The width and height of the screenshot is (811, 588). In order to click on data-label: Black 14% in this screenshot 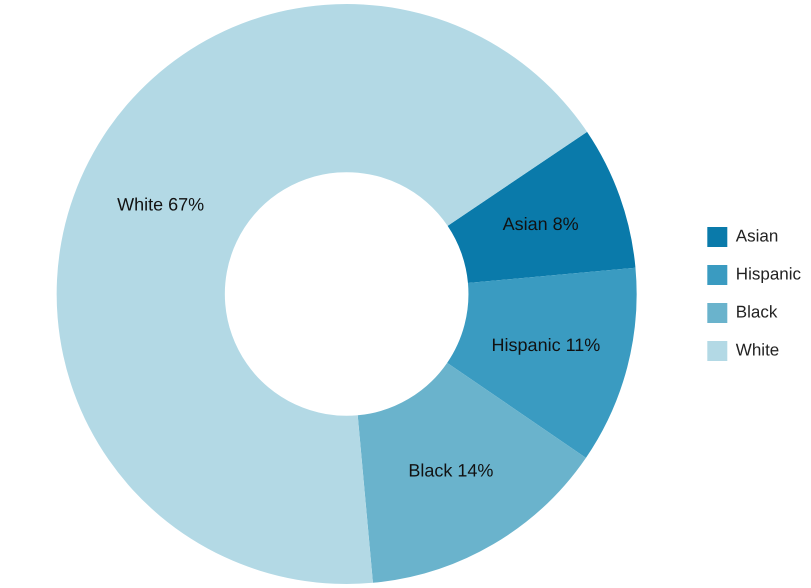, I will do `click(451, 470)`.